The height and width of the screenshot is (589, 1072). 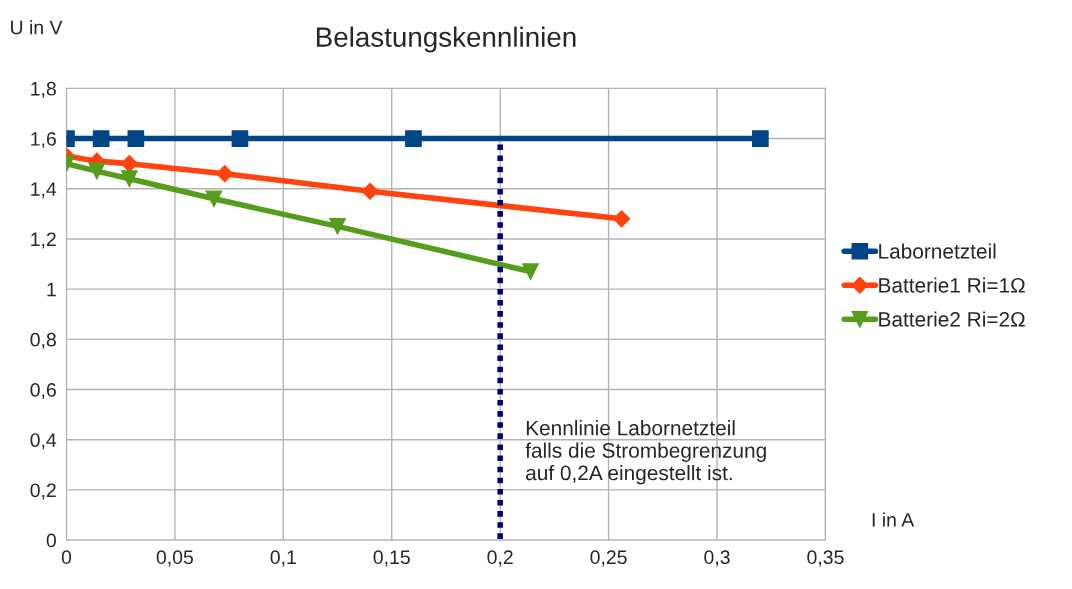 What do you see at coordinates (51, 540) in the screenshot?
I see `y-tick-label: 0` at bounding box center [51, 540].